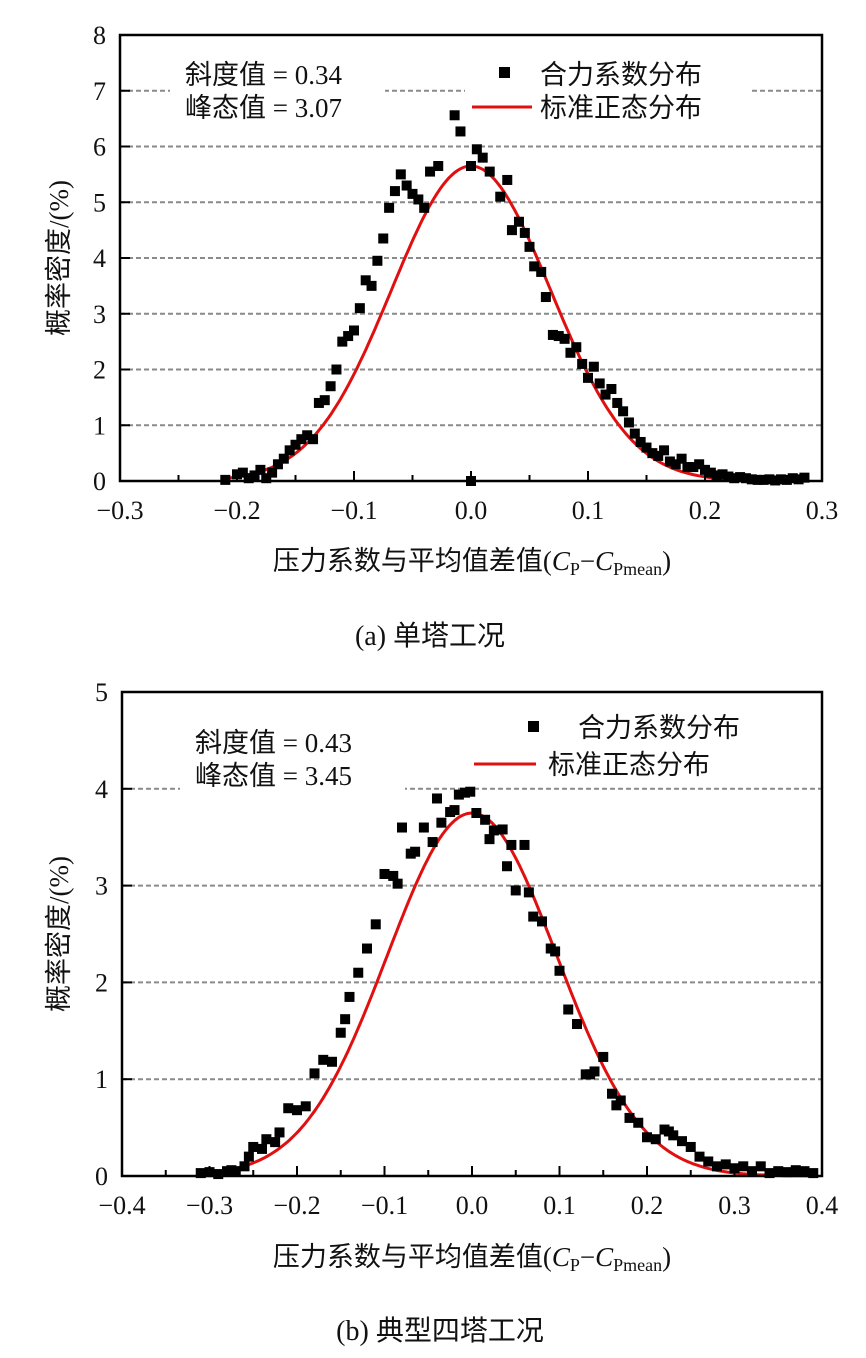 This screenshot has height=1358, width=866. Describe the element at coordinates (629, 765) in the screenshot. I see `legend-line-label: 标准正态分布` at that location.